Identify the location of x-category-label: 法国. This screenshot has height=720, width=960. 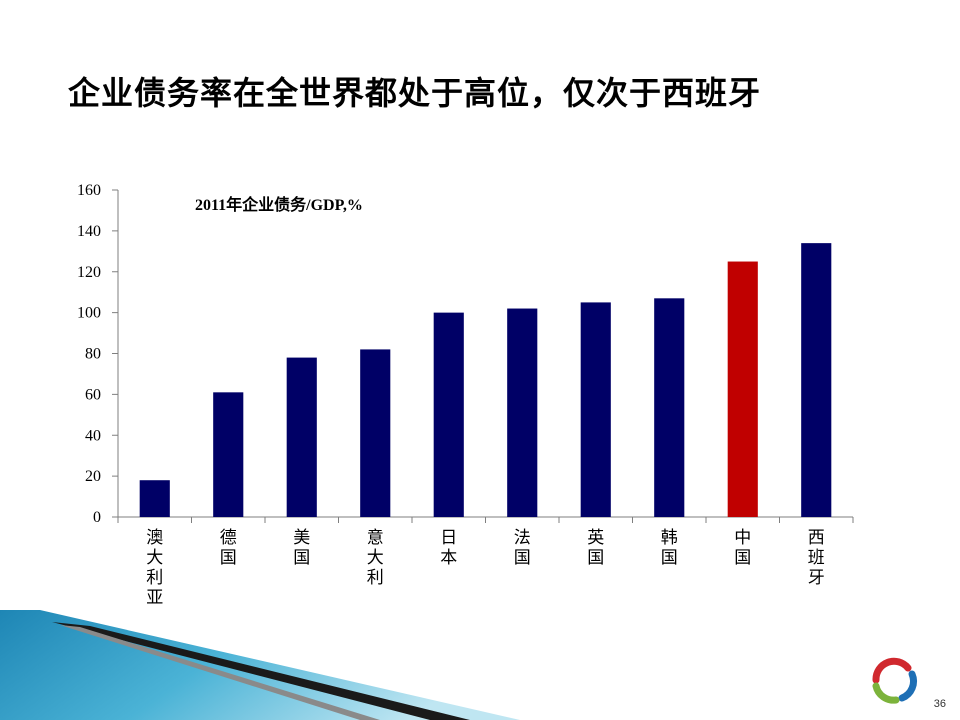
(522, 548).